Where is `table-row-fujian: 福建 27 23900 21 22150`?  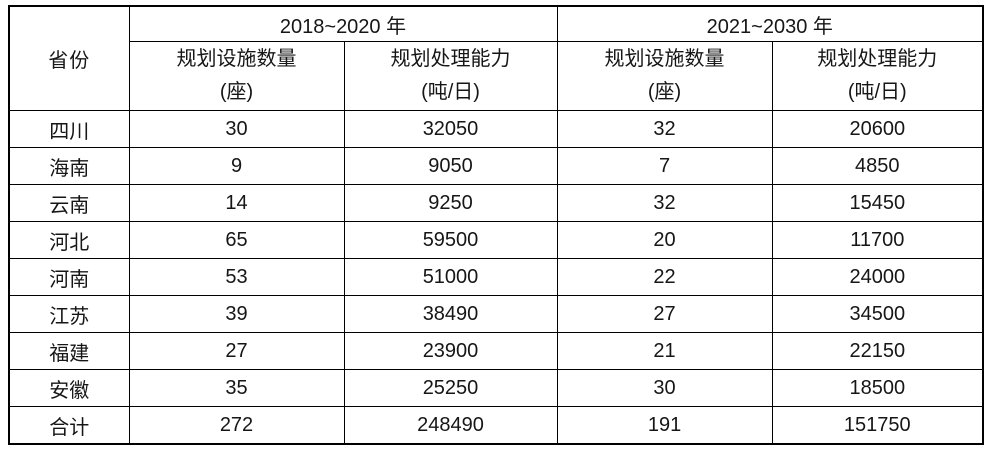
table-row-fujian: 福建 27 23900 21 22150 is located at coordinates (496, 351).